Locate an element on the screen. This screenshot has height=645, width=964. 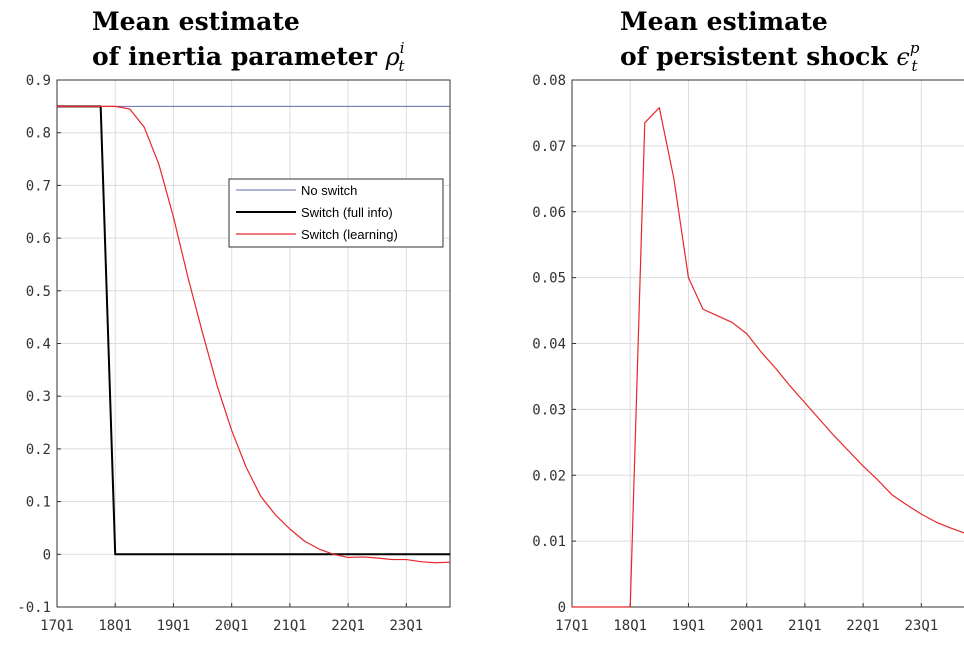
right-x-tick-label: 21Q1 is located at coordinates (805, 626).